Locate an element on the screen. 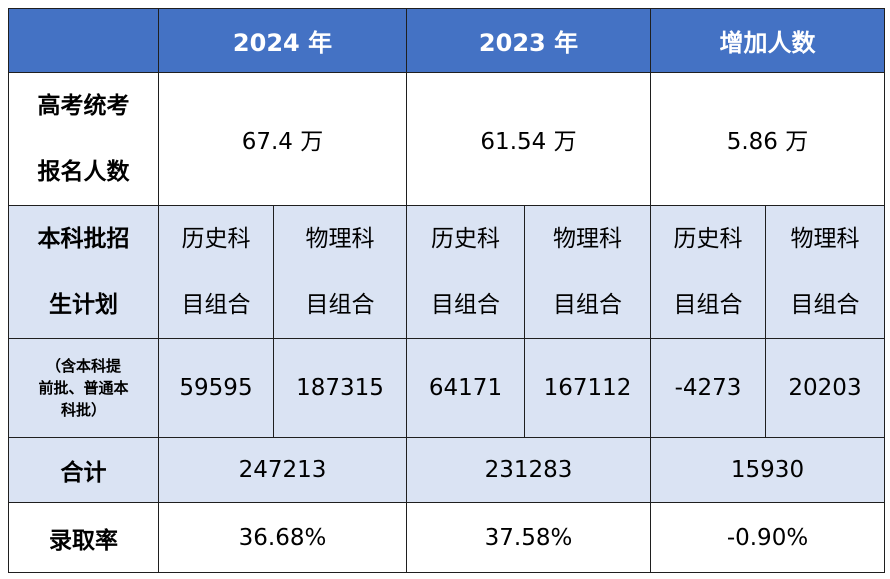 This screenshot has height=579, width=890. admission-rate-row: 录取率 36.68% 37.58% -0.90% is located at coordinates (446, 537).